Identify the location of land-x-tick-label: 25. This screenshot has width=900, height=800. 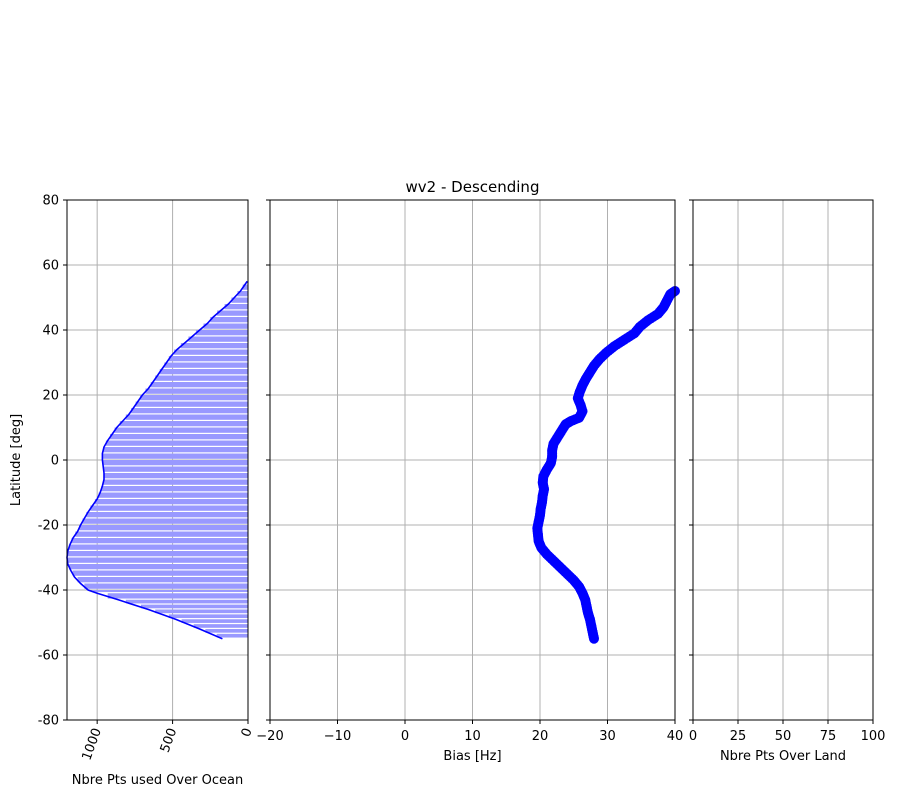
(738, 736).